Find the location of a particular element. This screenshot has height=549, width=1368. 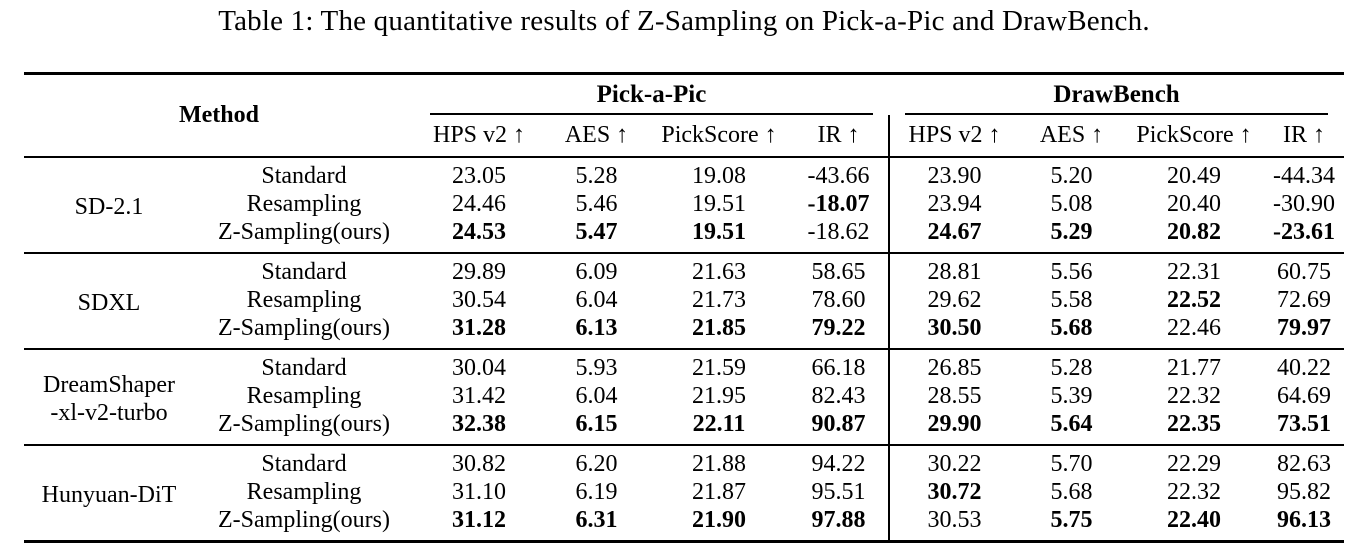

metric-value: 5.93 is located at coordinates (596, 368).